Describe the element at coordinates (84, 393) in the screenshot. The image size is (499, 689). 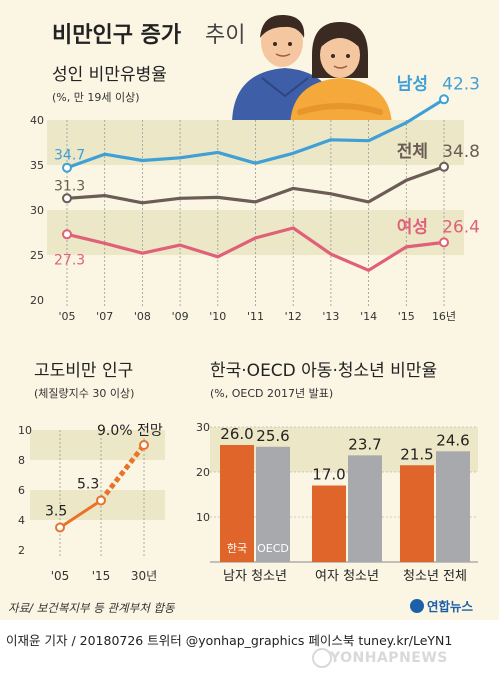
I see `chart2-subtitle: (체질량지수 30 이상)` at that location.